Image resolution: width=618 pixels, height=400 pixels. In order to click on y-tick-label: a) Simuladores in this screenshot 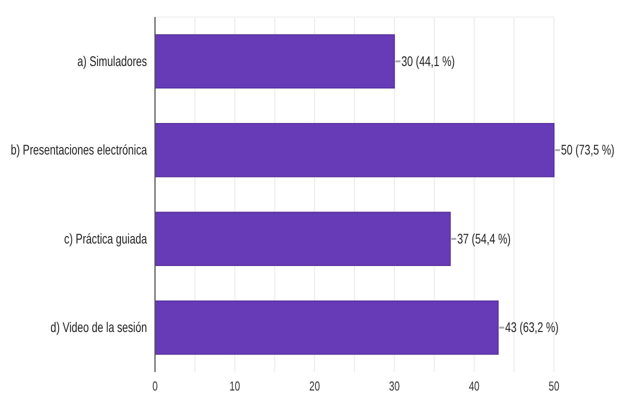, I will do `click(112, 61)`.